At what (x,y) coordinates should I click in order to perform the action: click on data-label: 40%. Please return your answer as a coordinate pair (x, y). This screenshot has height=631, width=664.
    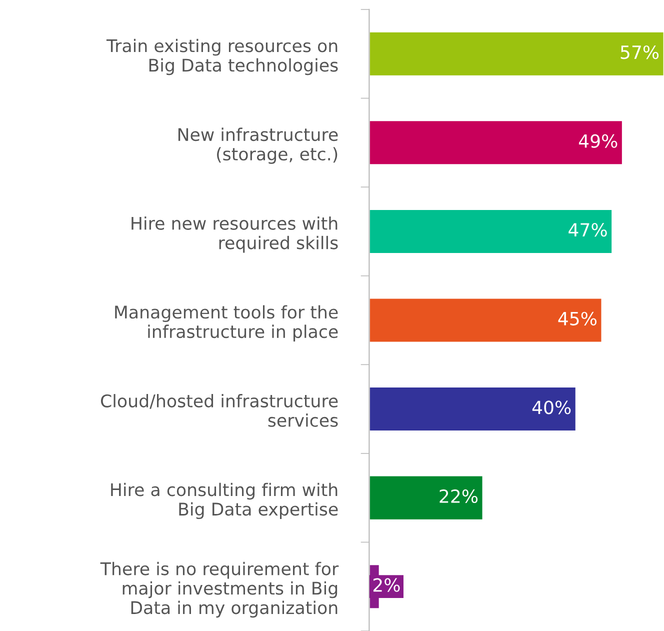
    Looking at the image, I should click on (551, 407).